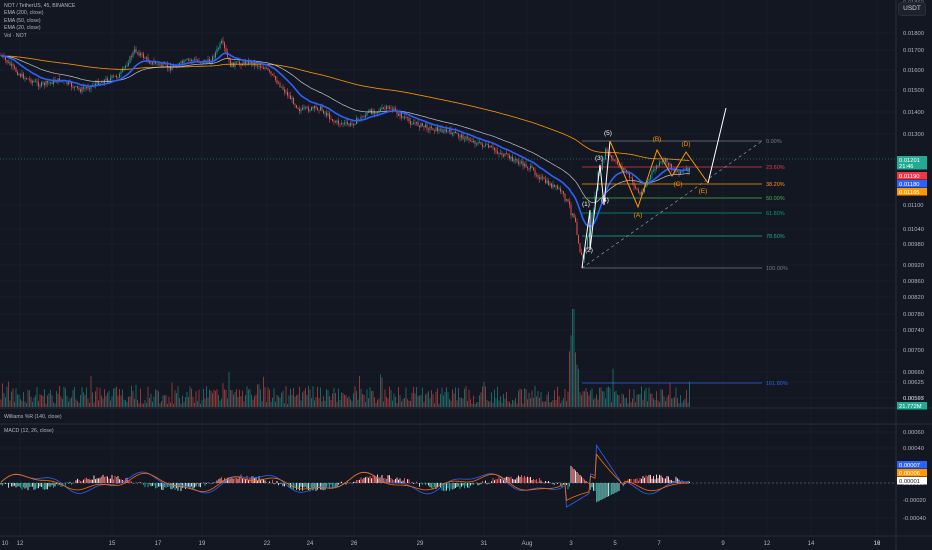 The image size is (932, 550). I want to click on currency-button: USDT, so click(912, 9).